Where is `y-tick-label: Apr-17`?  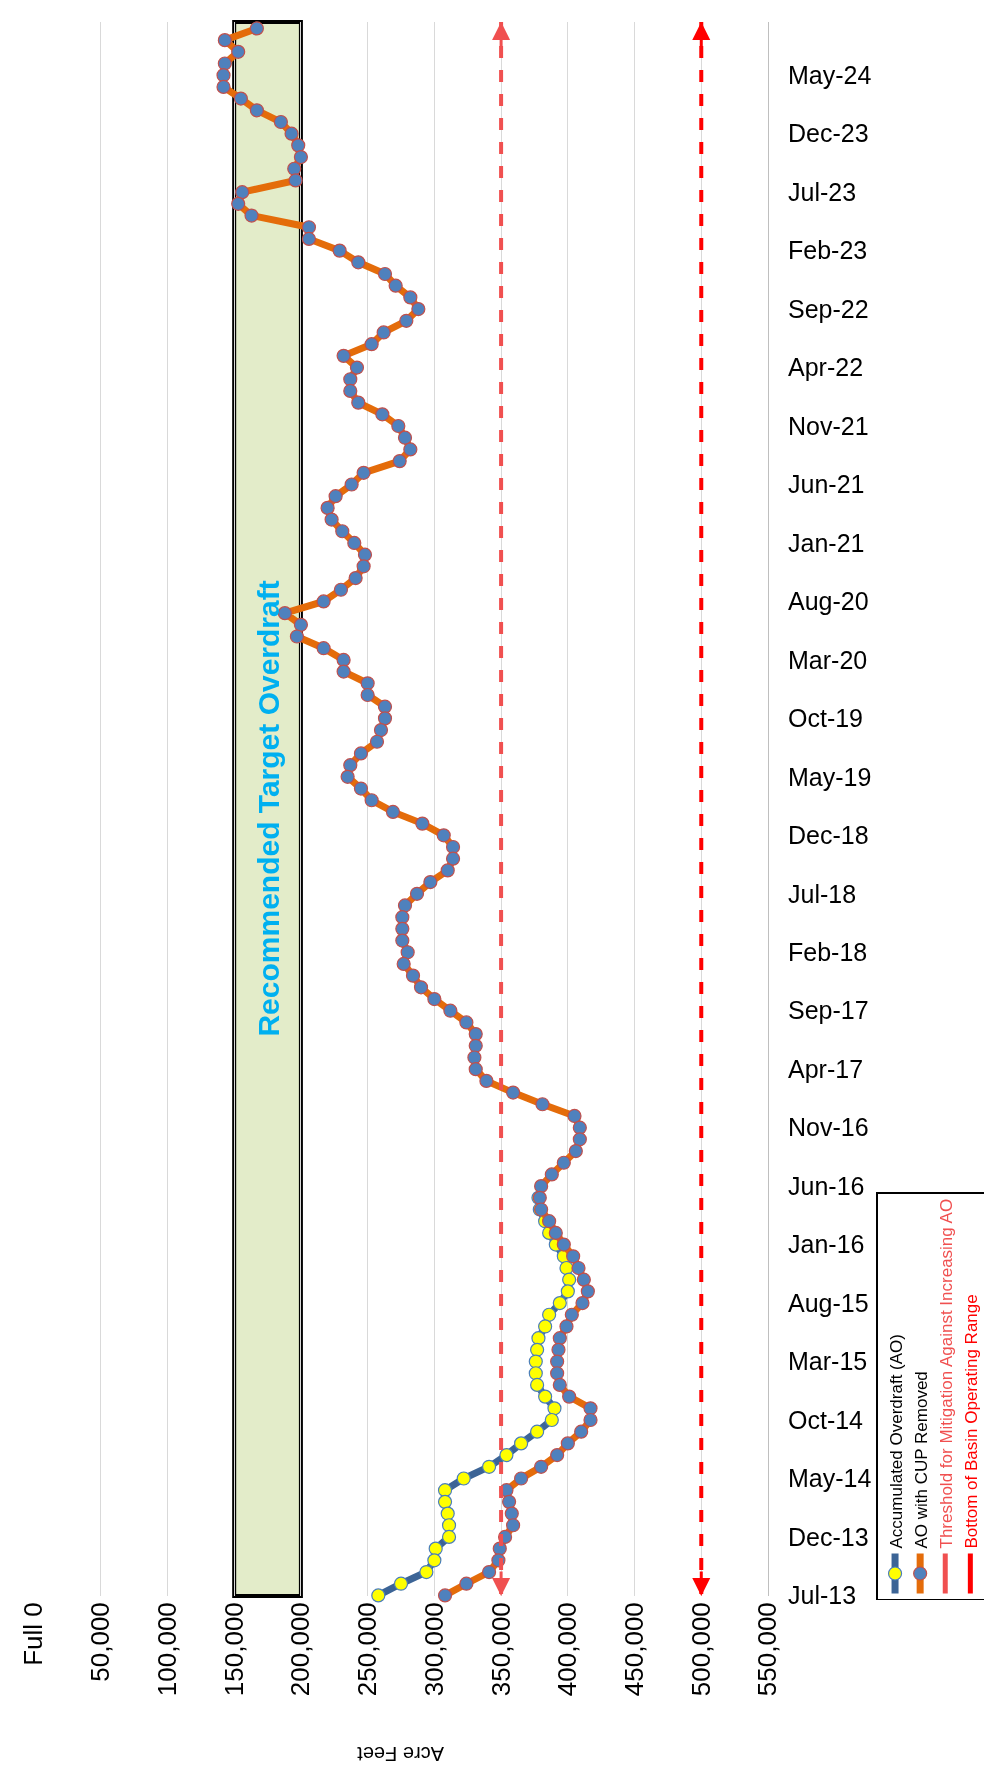 y-tick-label: Apr-17 is located at coordinates (826, 1068).